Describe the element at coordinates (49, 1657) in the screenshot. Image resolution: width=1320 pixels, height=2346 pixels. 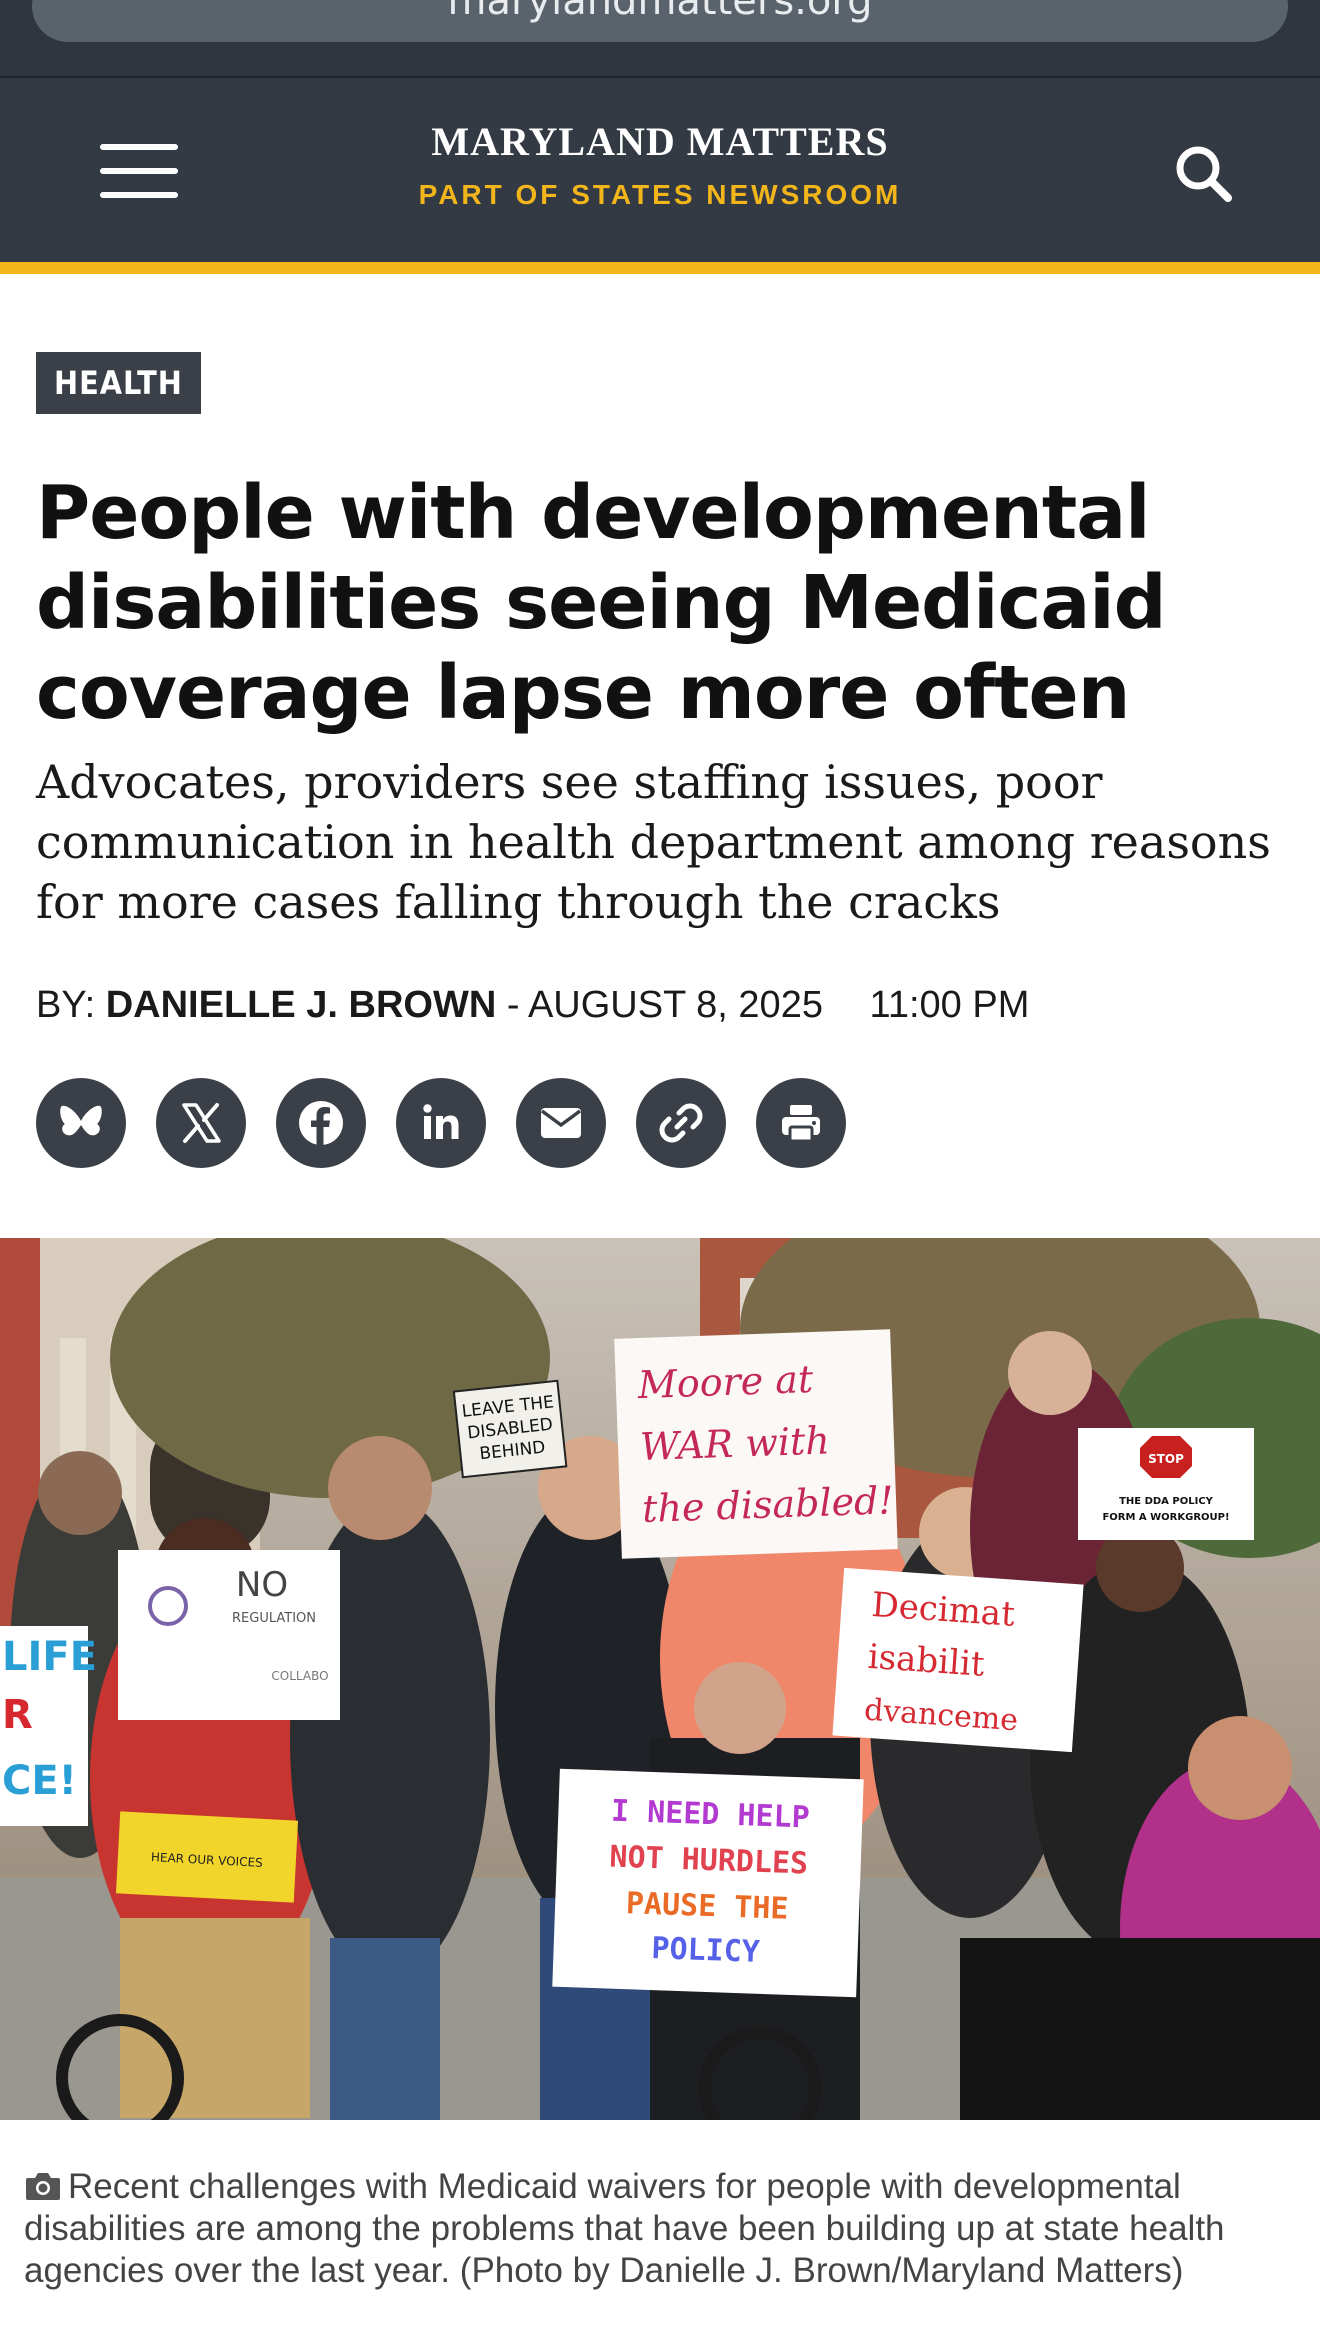
I see `sign-text: LIFE` at that location.